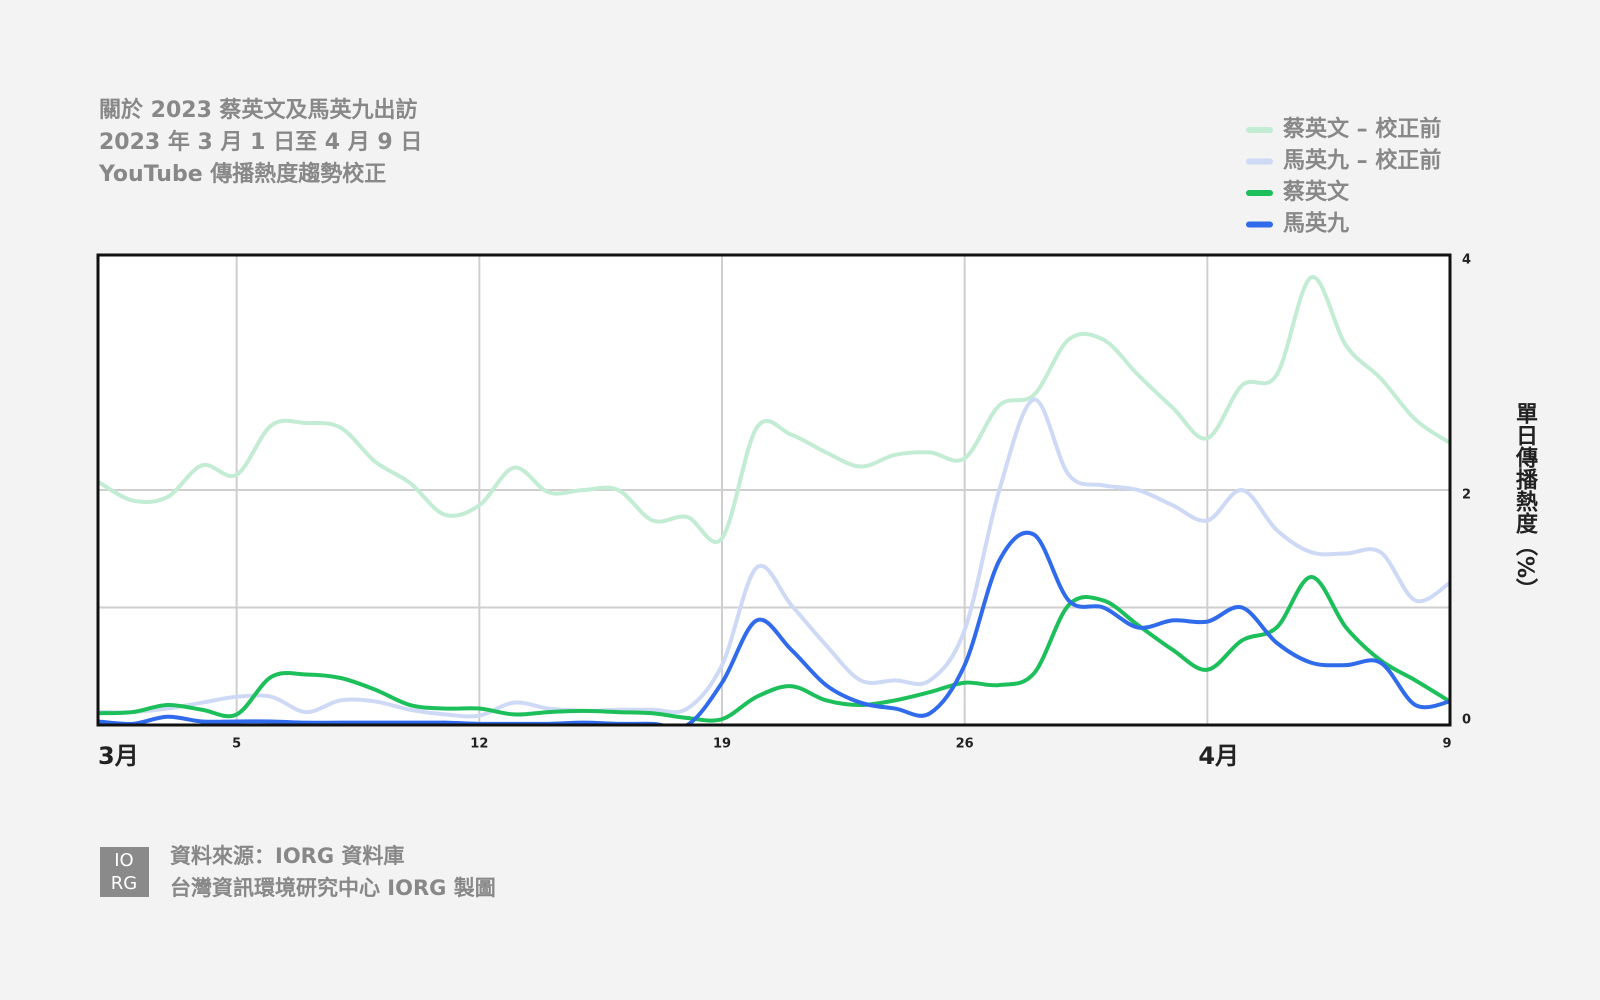  I want to click on y-axis-label: 單日傳播熱度（%）, so click(1525, 501).